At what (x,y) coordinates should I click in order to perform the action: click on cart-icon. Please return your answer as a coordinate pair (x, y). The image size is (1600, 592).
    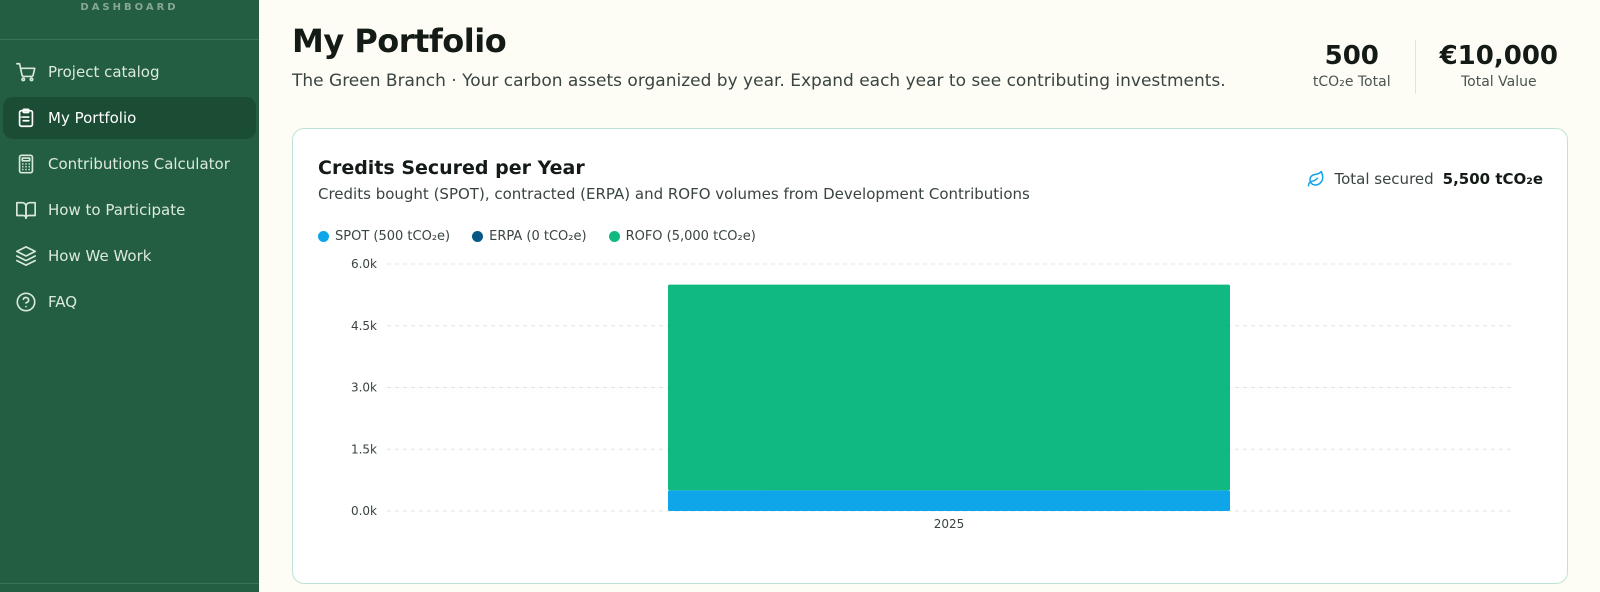
    Looking at the image, I should click on (26, 72).